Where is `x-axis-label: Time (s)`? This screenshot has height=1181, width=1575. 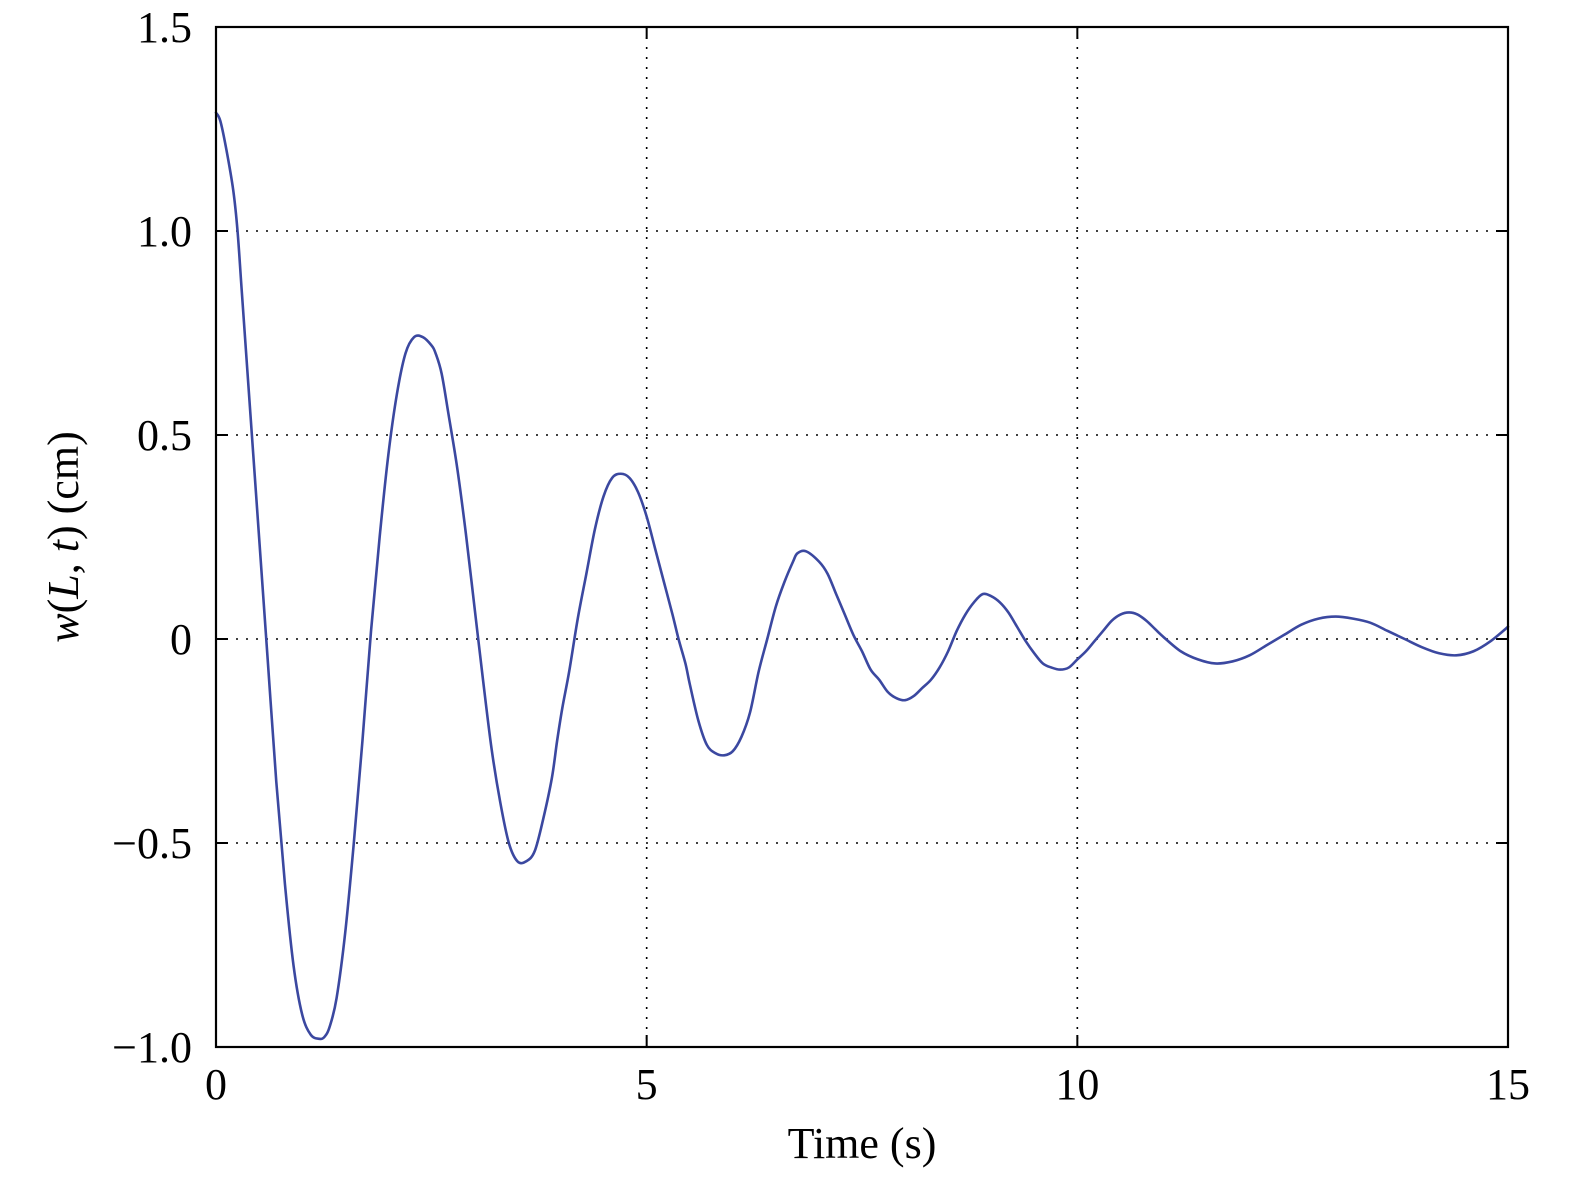
x-axis-label: Time (s) is located at coordinates (862, 1143).